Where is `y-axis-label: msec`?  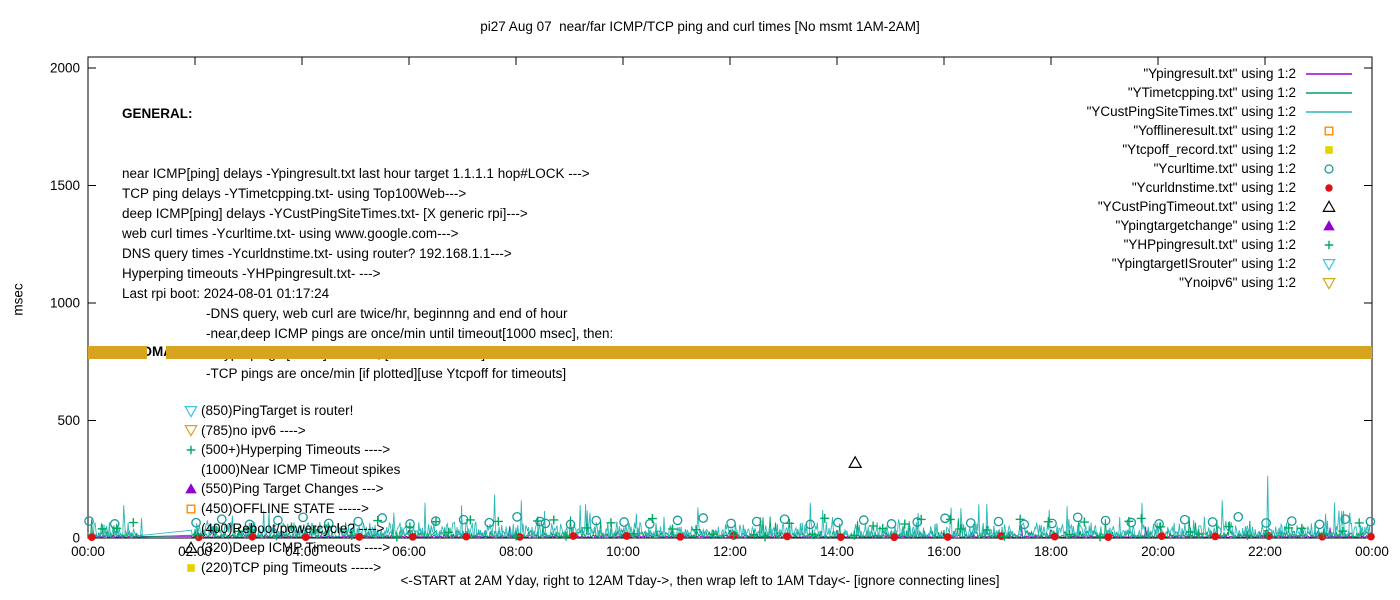 y-axis-label: msec is located at coordinates (18, 299).